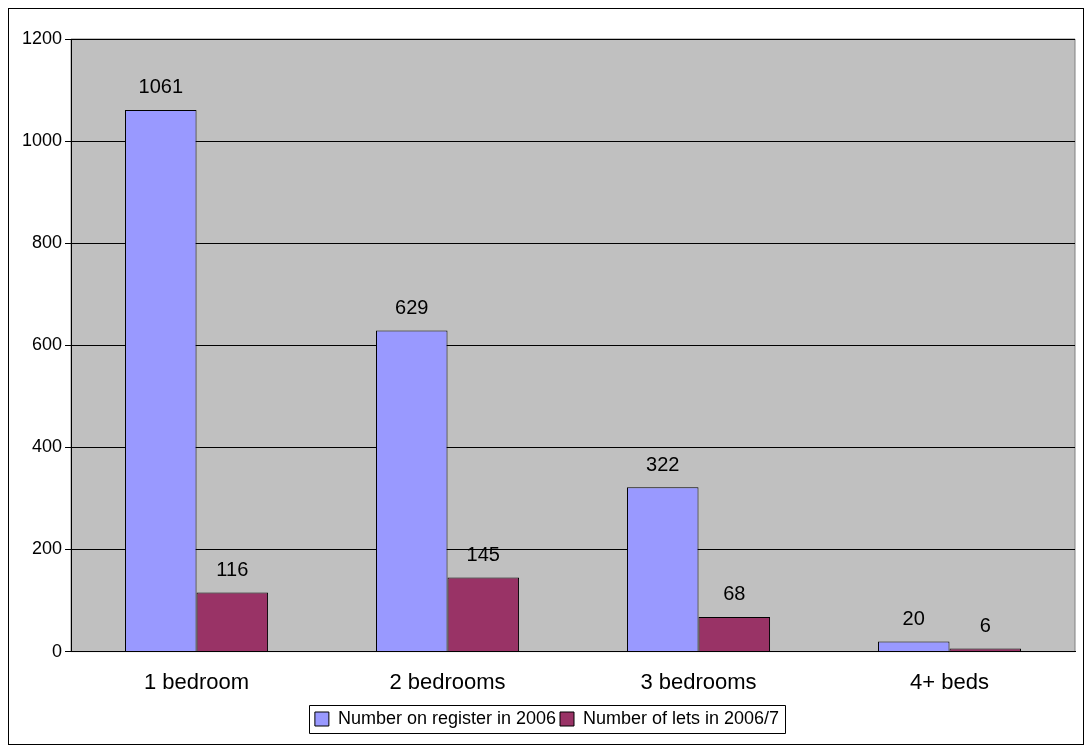  What do you see at coordinates (412, 307) in the screenshot?
I see `data-label: 629` at bounding box center [412, 307].